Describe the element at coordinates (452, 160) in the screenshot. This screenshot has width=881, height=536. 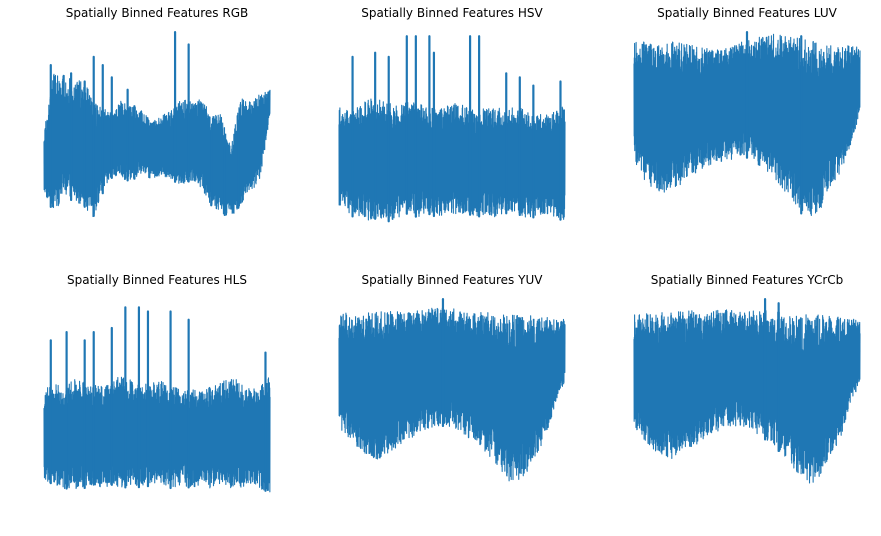
I see `series-line-hsv` at that location.